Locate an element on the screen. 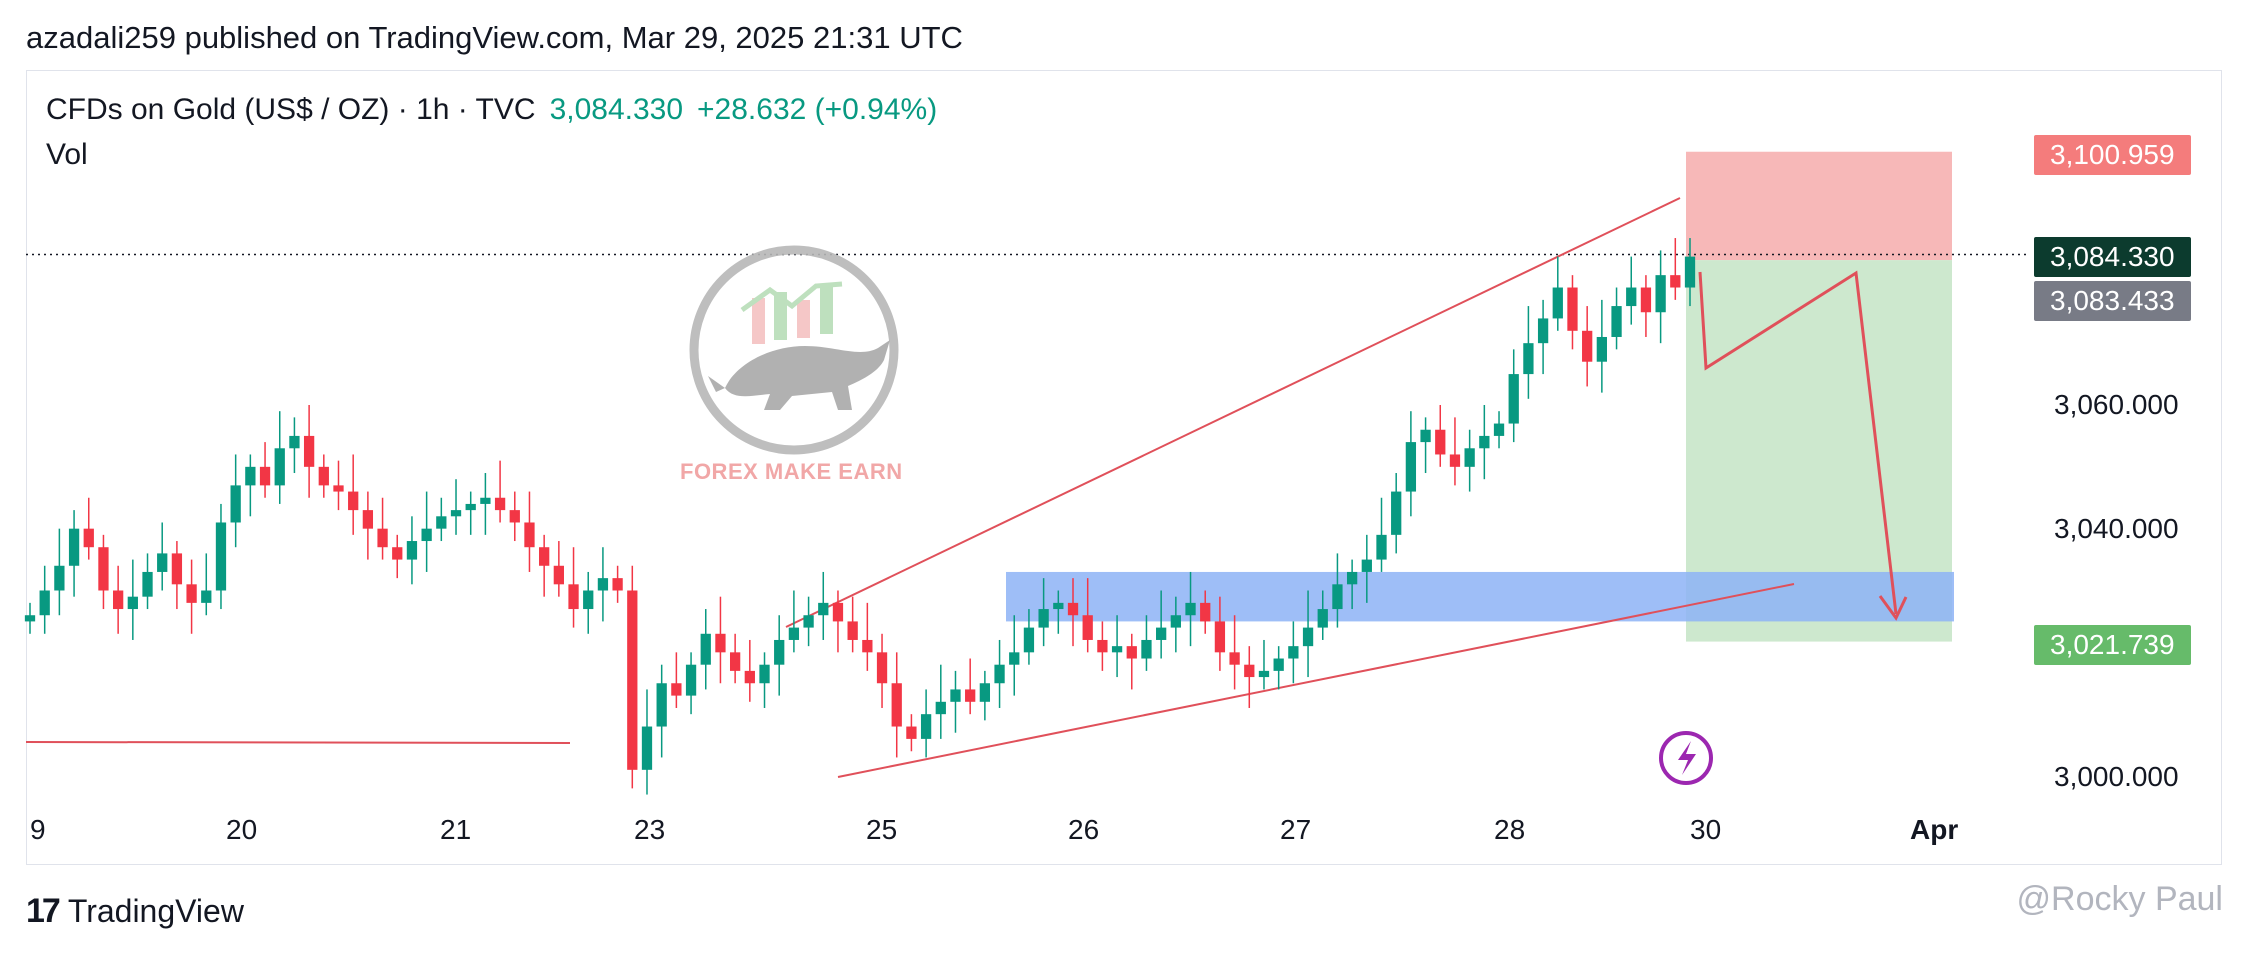  horizontal-level-line is located at coordinates (298, 742).